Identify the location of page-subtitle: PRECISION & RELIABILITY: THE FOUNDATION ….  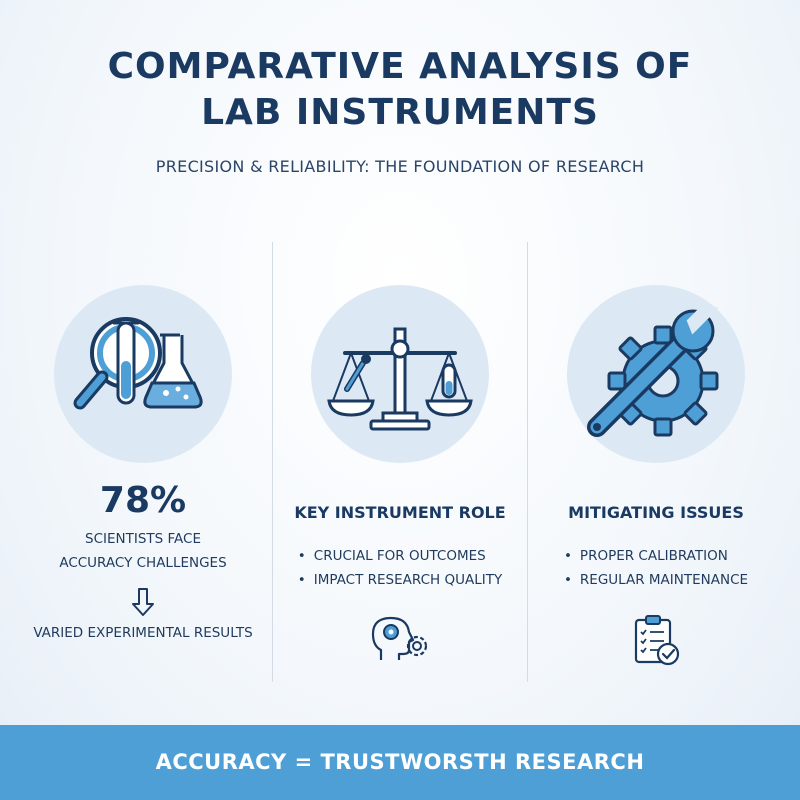
(400, 166).